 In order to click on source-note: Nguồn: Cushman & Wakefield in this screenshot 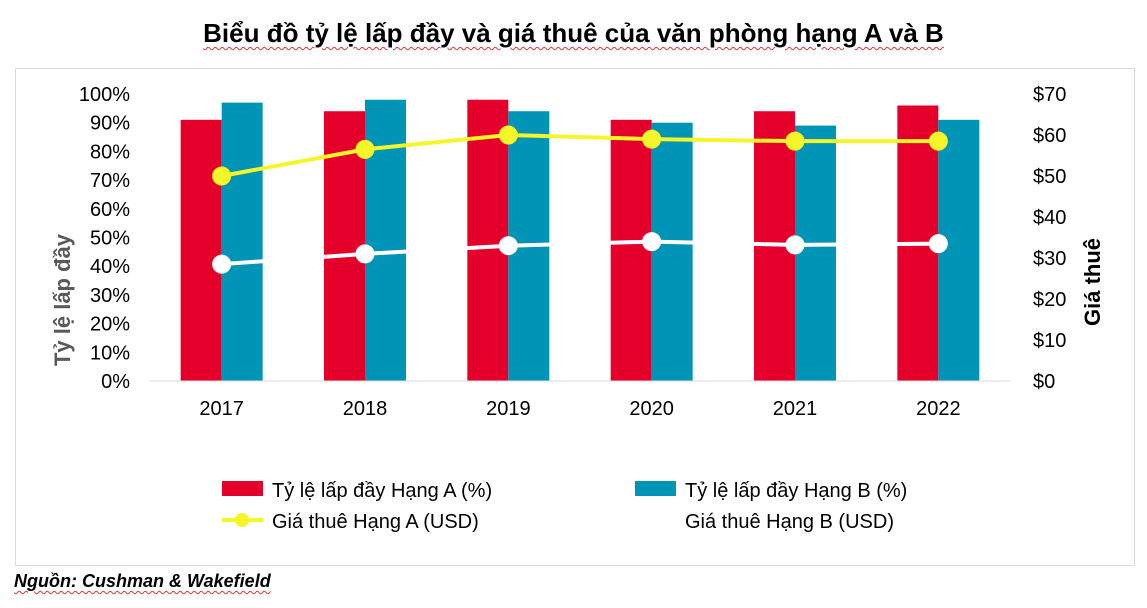, I will do `click(142, 581)`.